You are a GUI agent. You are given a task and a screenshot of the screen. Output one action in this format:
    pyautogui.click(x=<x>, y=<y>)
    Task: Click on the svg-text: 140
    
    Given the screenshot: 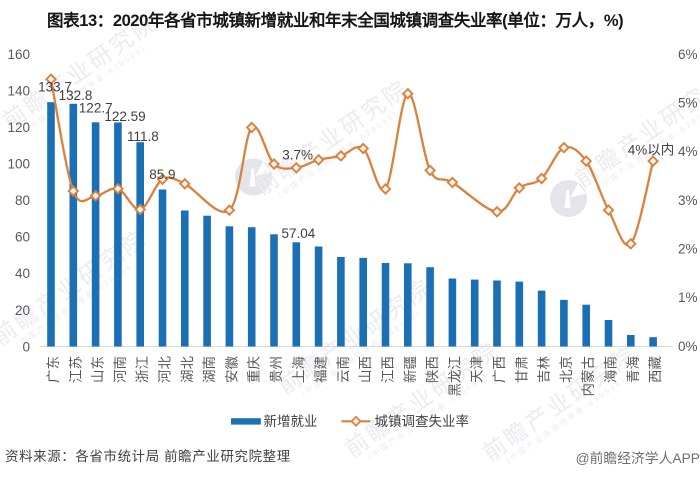 What is the action you would take?
    pyautogui.click(x=18, y=91)
    